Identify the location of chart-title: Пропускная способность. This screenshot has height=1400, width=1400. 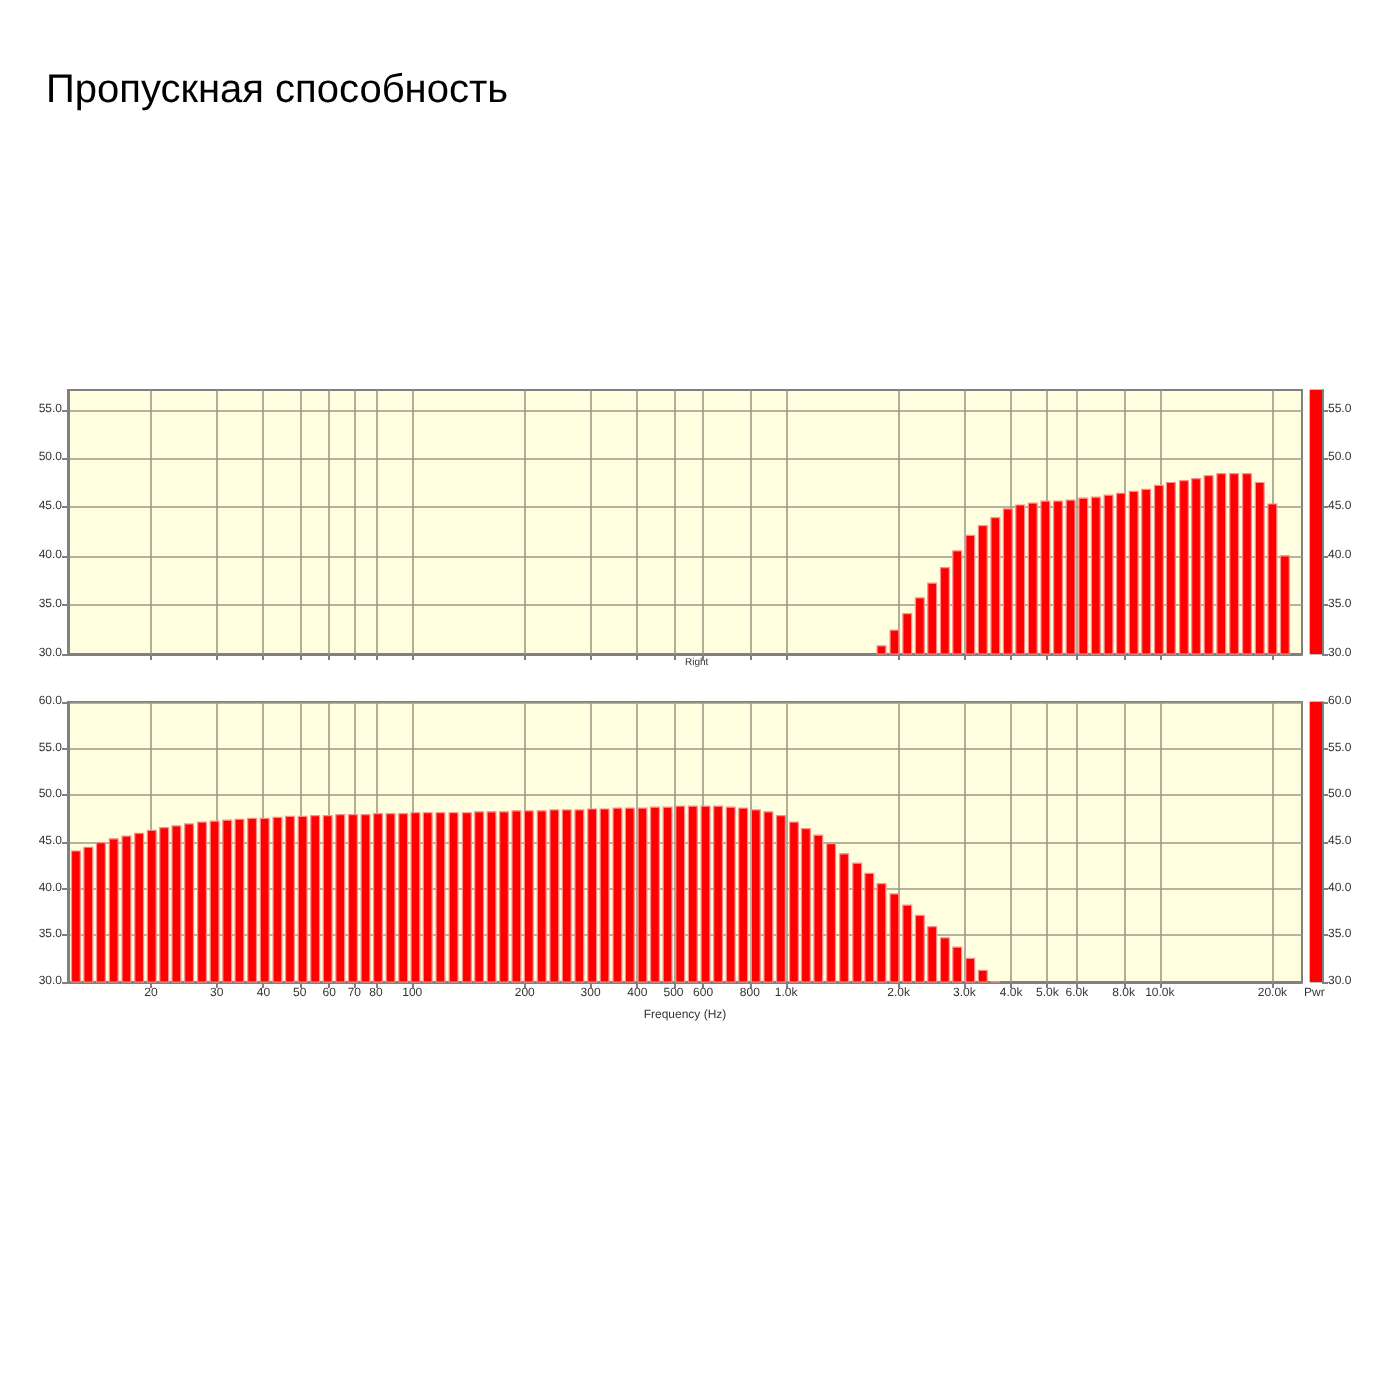
(277, 90).